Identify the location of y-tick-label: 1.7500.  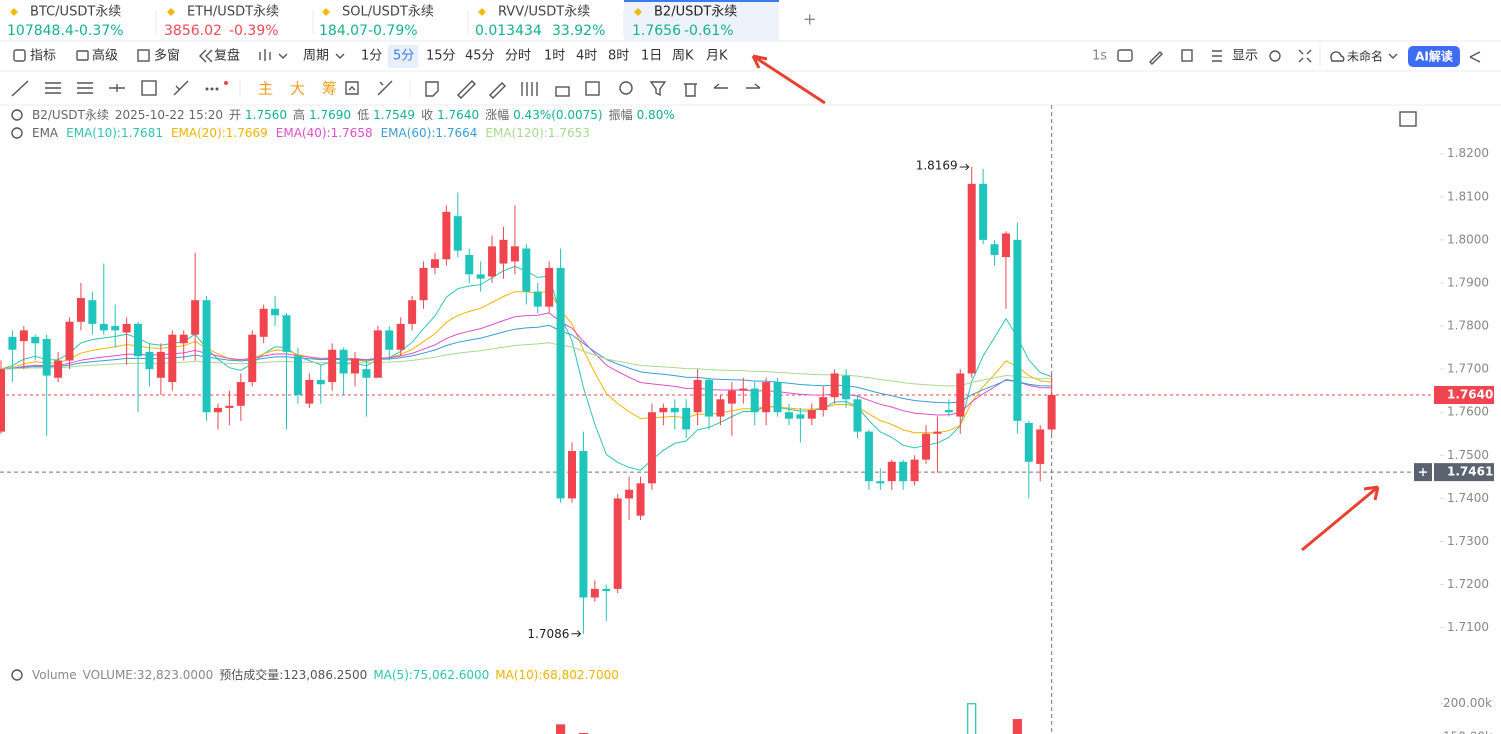
(1468, 455).